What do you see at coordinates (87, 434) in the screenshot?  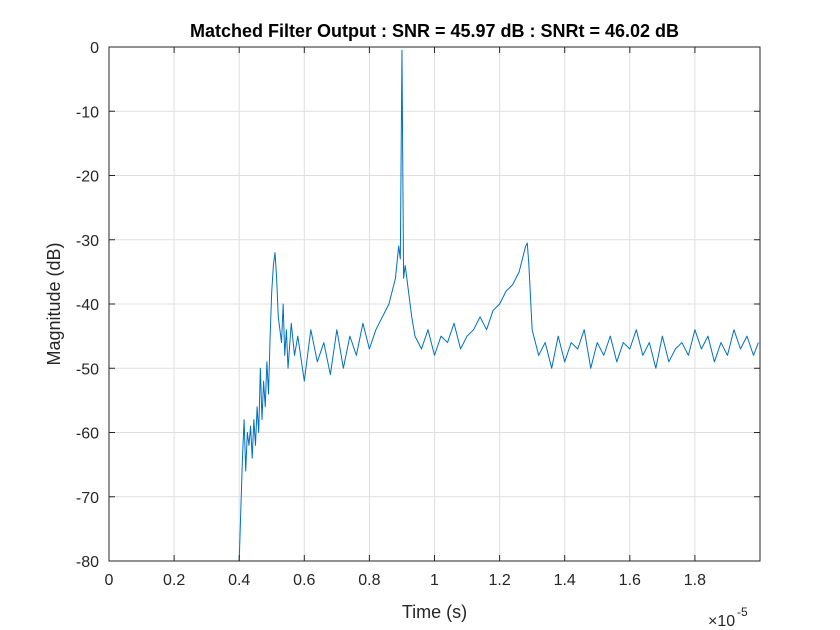 I see `y-tick-label: -60` at bounding box center [87, 434].